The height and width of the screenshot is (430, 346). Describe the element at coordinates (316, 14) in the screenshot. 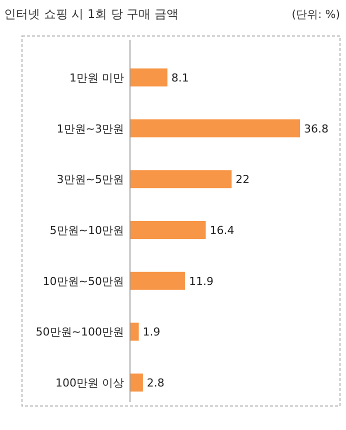

I see `text: (단위: %)` at that location.